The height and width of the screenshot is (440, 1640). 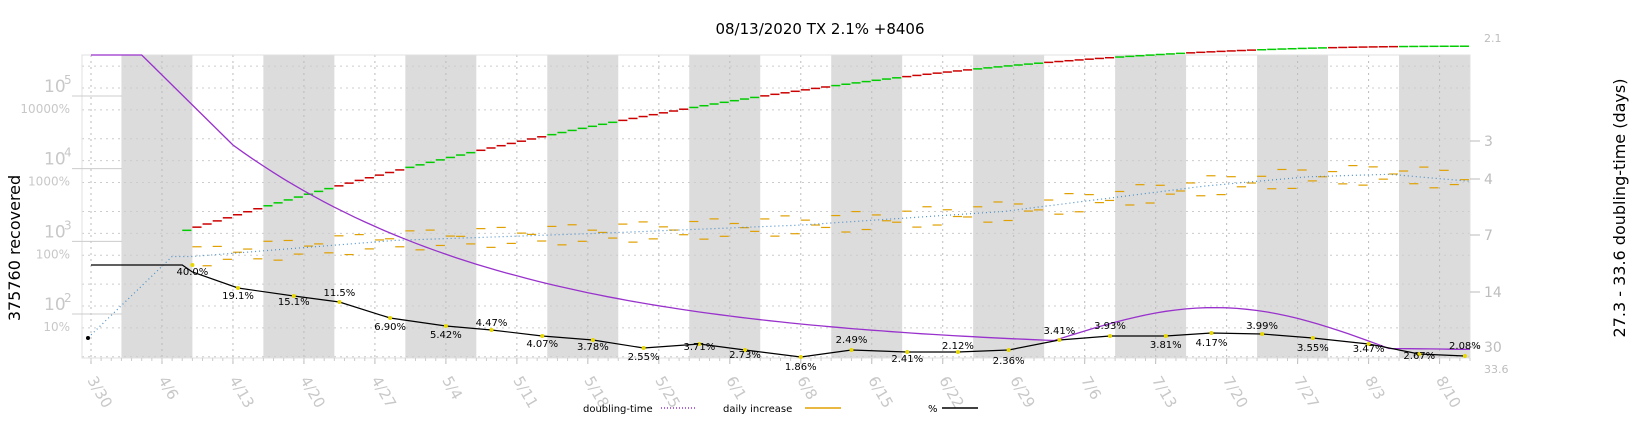 I want to click on x-tick-label: 7/6, so click(x=1091, y=388).